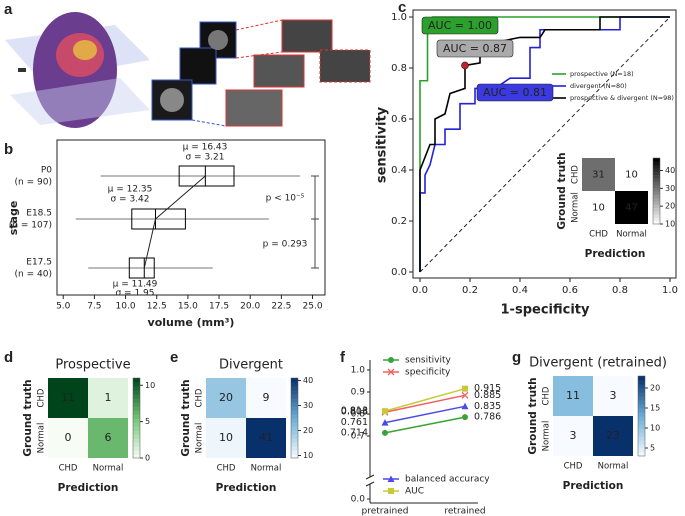 The width and height of the screenshot is (685, 516). Describe the element at coordinates (358, 415) in the screenshot. I see `y-tick-label: 0.8` at that location.